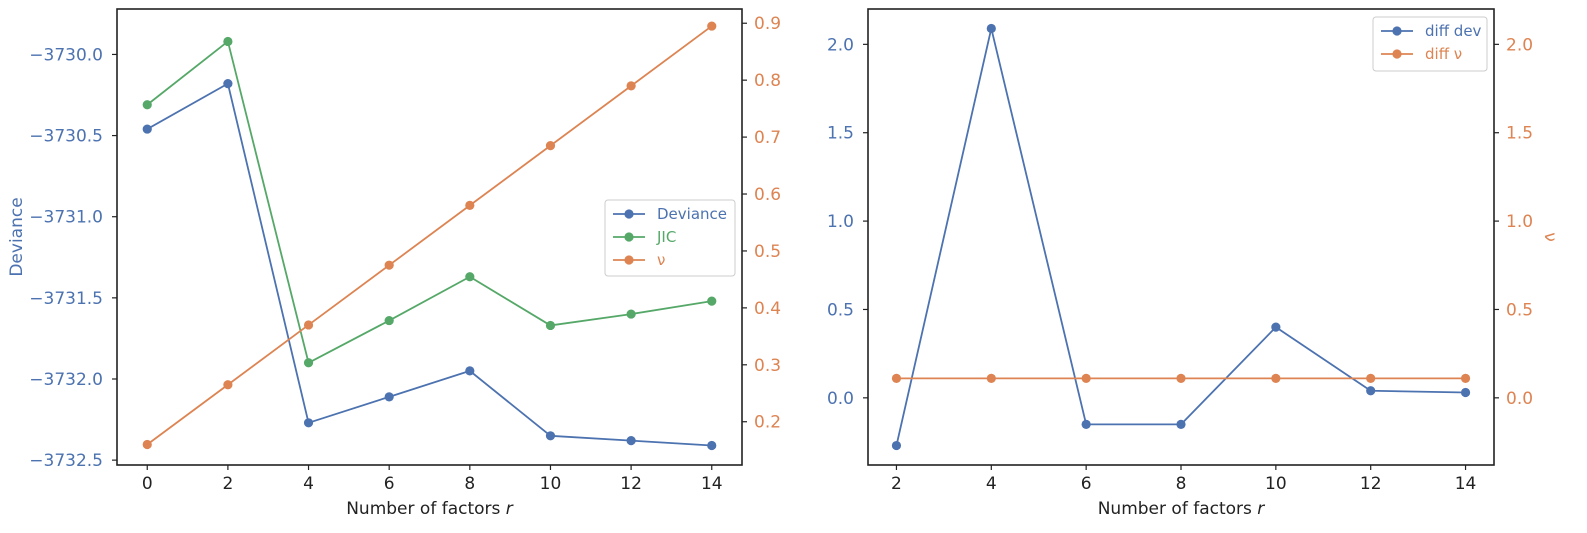 The height and width of the screenshot is (533, 1587). What do you see at coordinates (17, 236) in the screenshot?
I see `y-axis-label-left: Deviance` at bounding box center [17, 236].